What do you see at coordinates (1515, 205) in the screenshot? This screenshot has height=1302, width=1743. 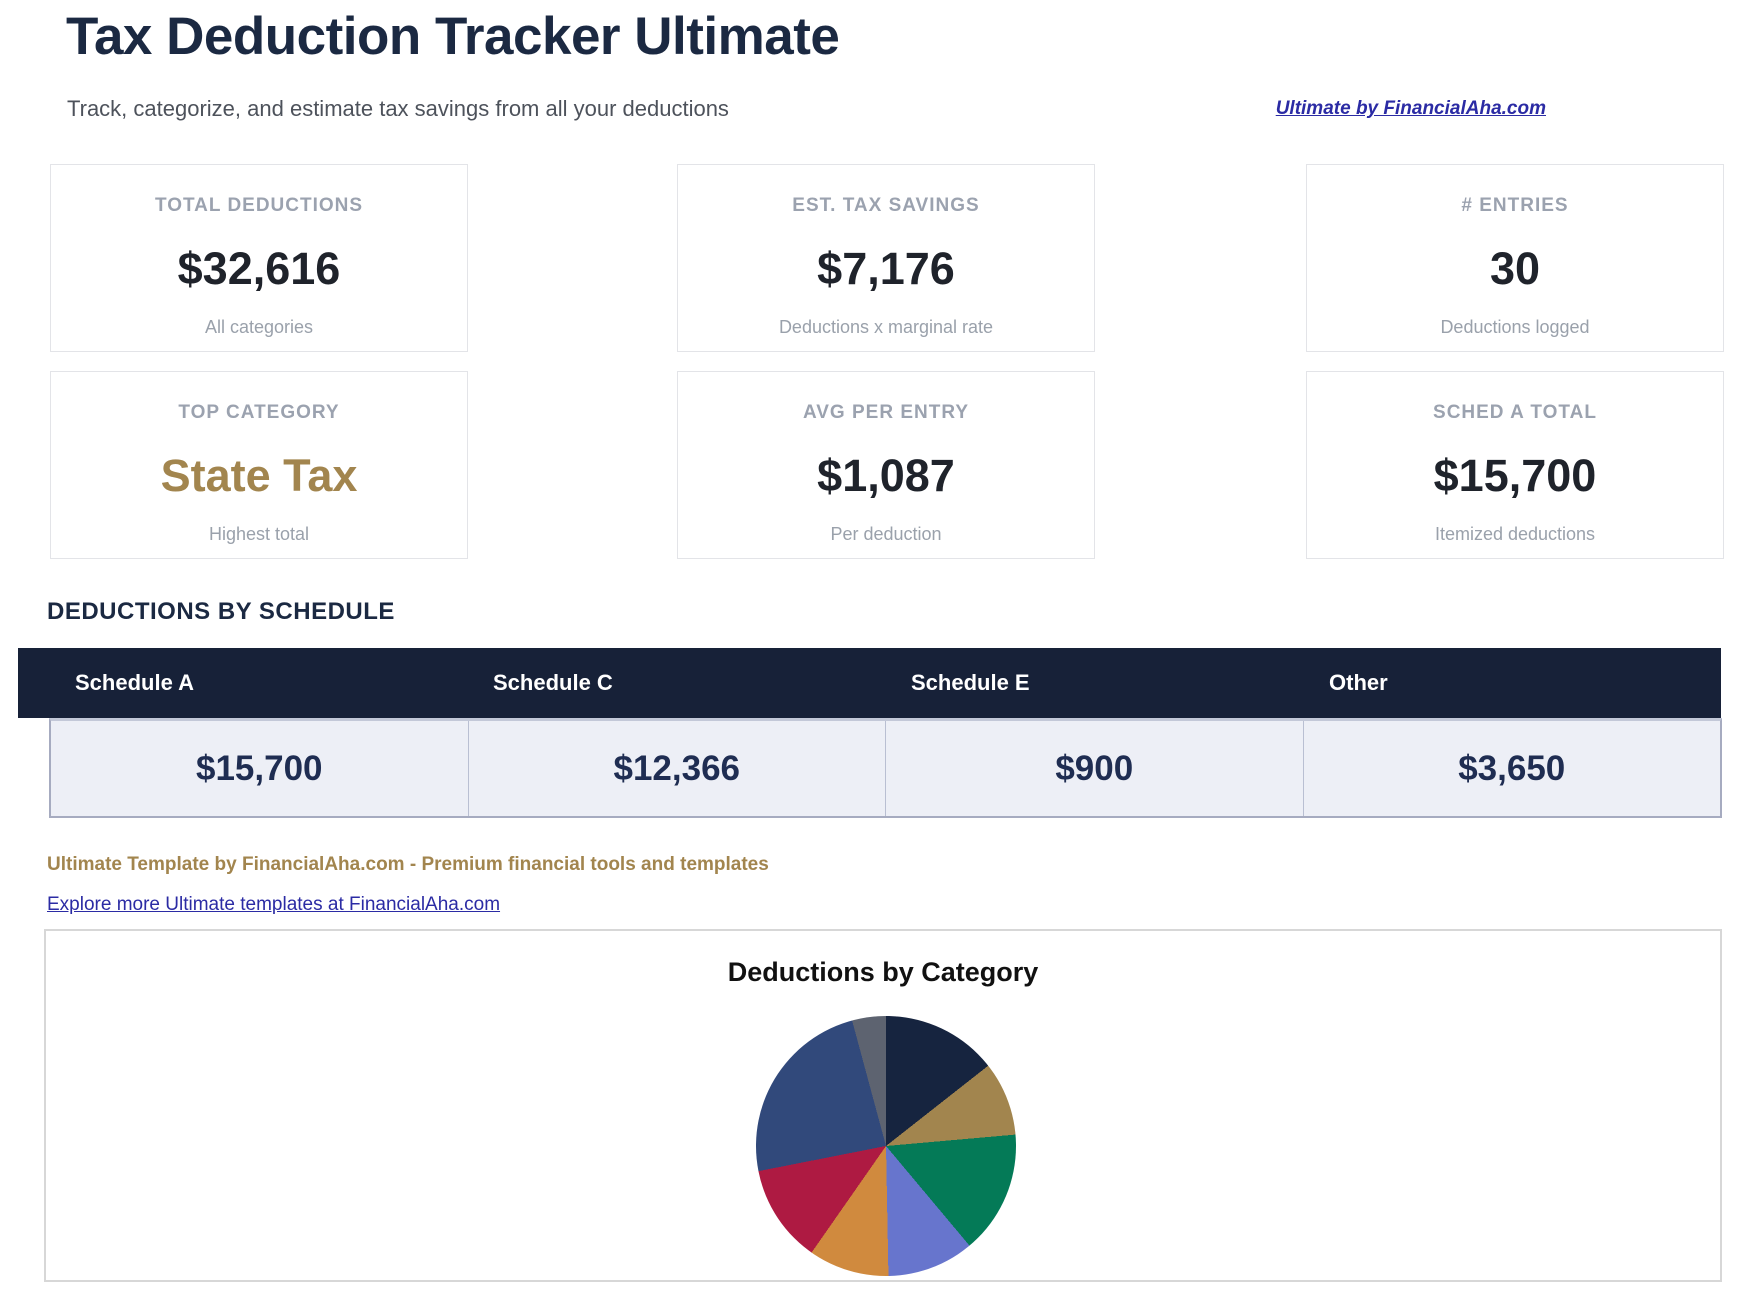 I see `stat-label: # ENTRIES` at bounding box center [1515, 205].